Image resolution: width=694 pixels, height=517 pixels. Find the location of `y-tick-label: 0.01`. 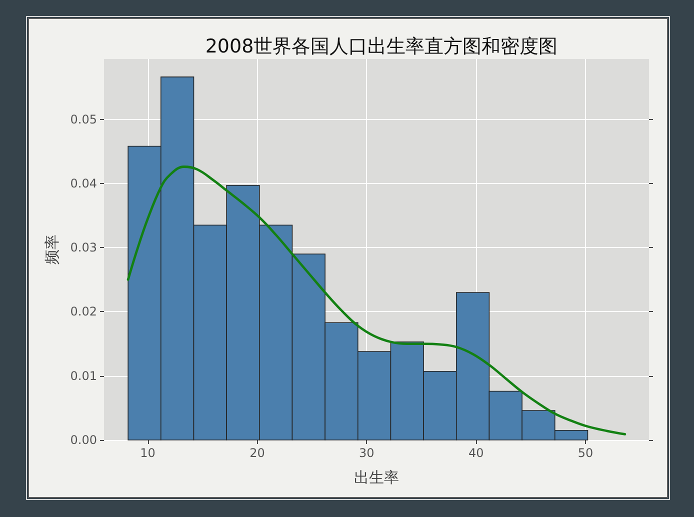

y-tick-label: 0.01 is located at coordinates (83, 375).